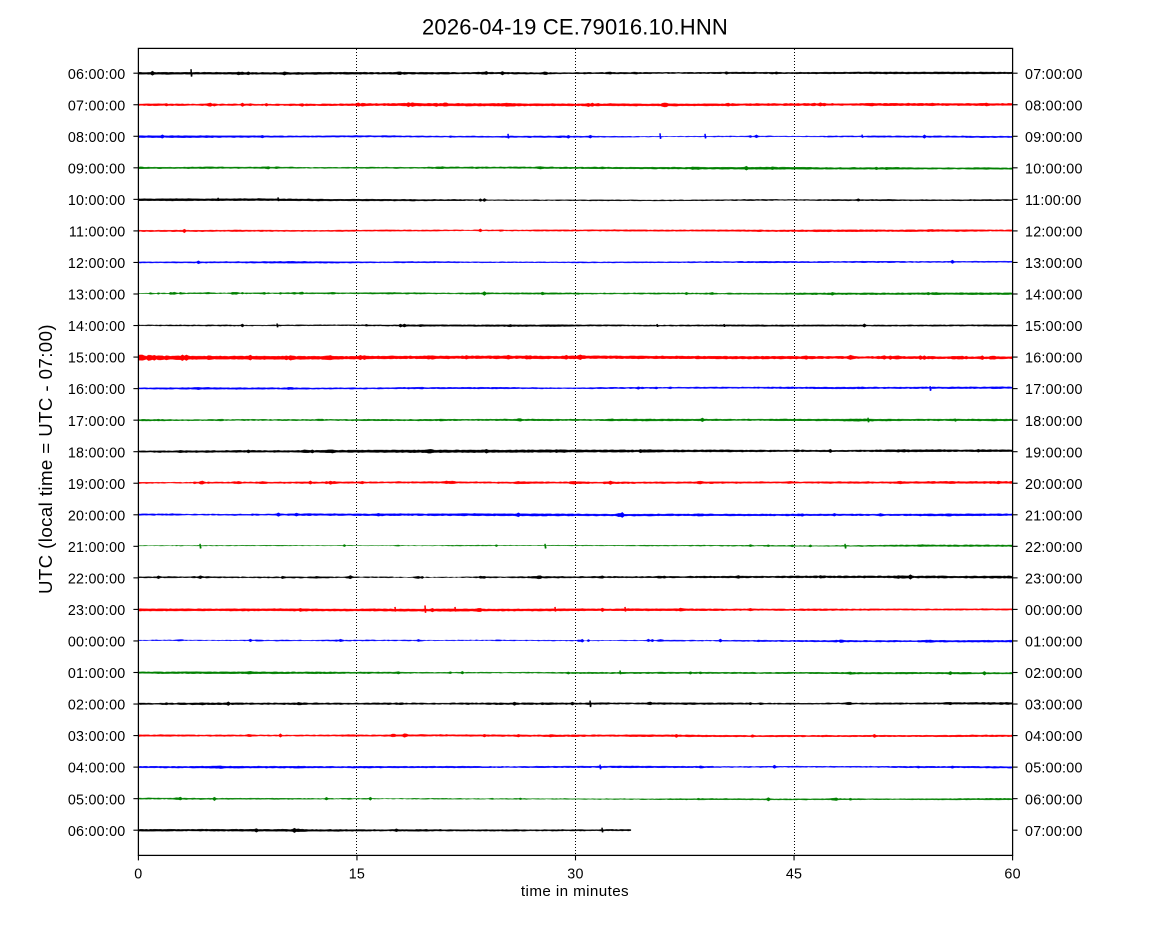 The width and height of the screenshot is (1150, 950). Describe the element at coordinates (575, 891) in the screenshot. I see `svg-text: time in minutes` at that location.